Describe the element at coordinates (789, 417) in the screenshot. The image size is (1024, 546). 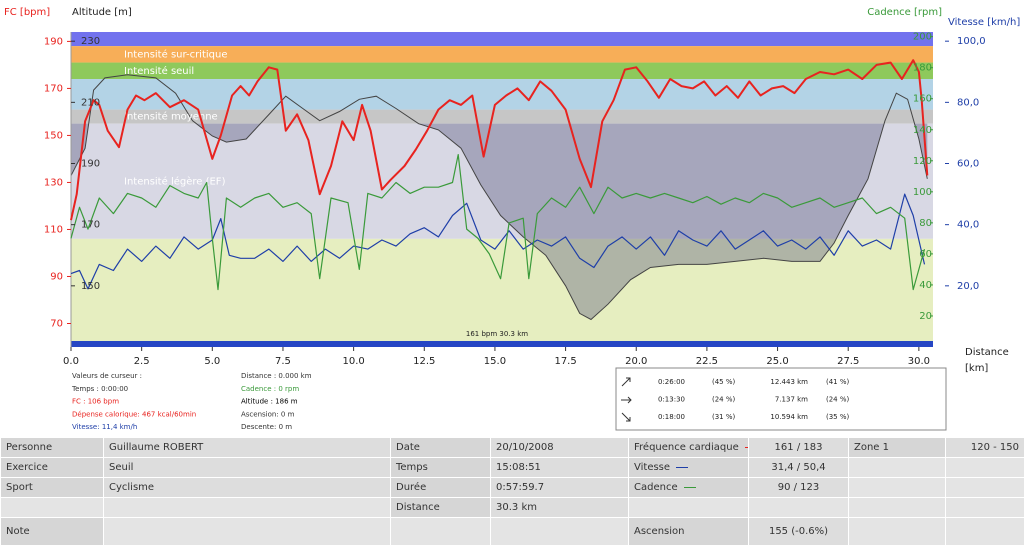
I see `summary-cell: 10.594 km` at that location.